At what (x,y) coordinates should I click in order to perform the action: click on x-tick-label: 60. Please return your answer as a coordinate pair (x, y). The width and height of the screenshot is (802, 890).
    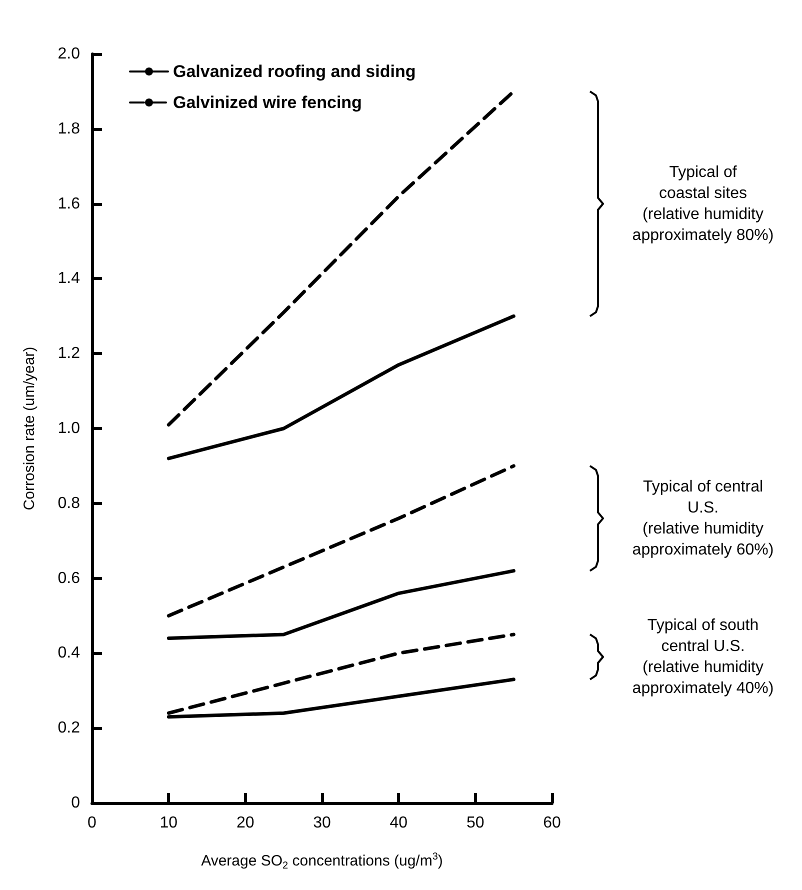
    Looking at the image, I should click on (552, 823).